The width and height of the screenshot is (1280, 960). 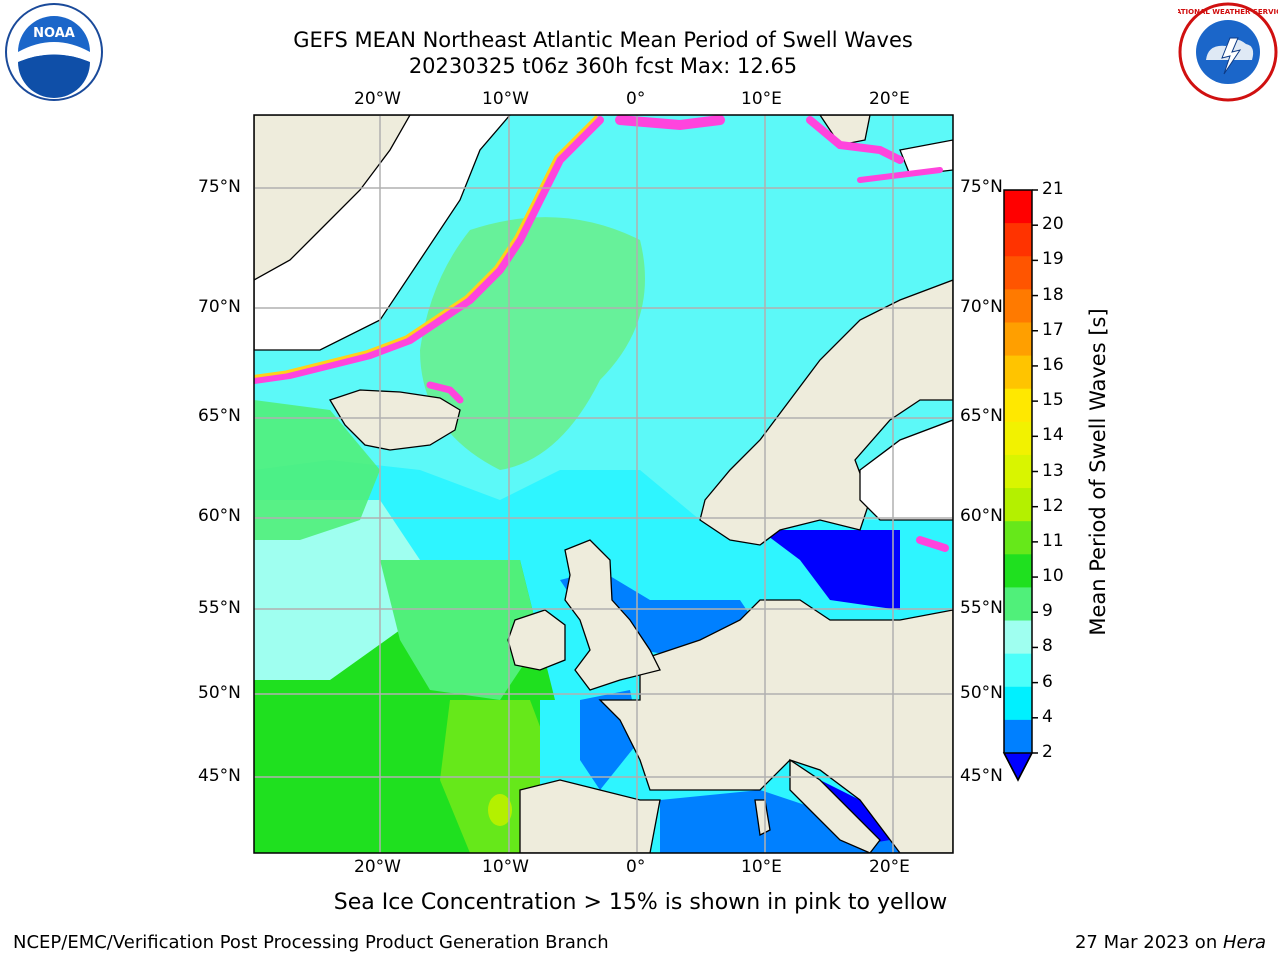 I want to click on colorbar-tick-label: 20, so click(x=1053, y=224).